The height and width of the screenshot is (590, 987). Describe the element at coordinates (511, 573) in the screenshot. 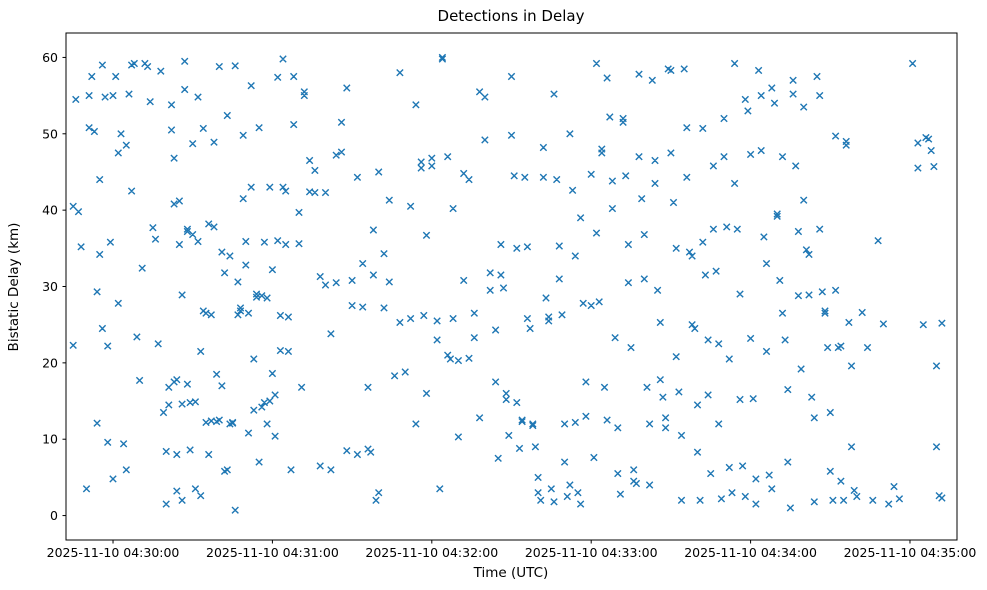

I see `x-axis-label: Time (UTC)` at that location.